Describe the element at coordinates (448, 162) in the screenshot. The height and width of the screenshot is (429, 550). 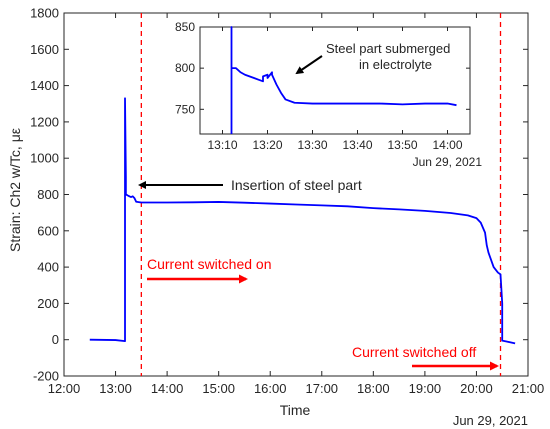
I see `inset-x-date-label: Jun 29, 2021` at that location.